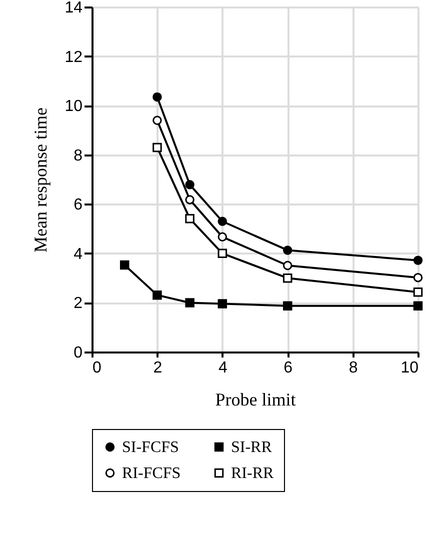 The height and width of the screenshot is (546, 436). What do you see at coordinates (78, 254) in the screenshot?
I see `y-tick-label: 4` at bounding box center [78, 254].